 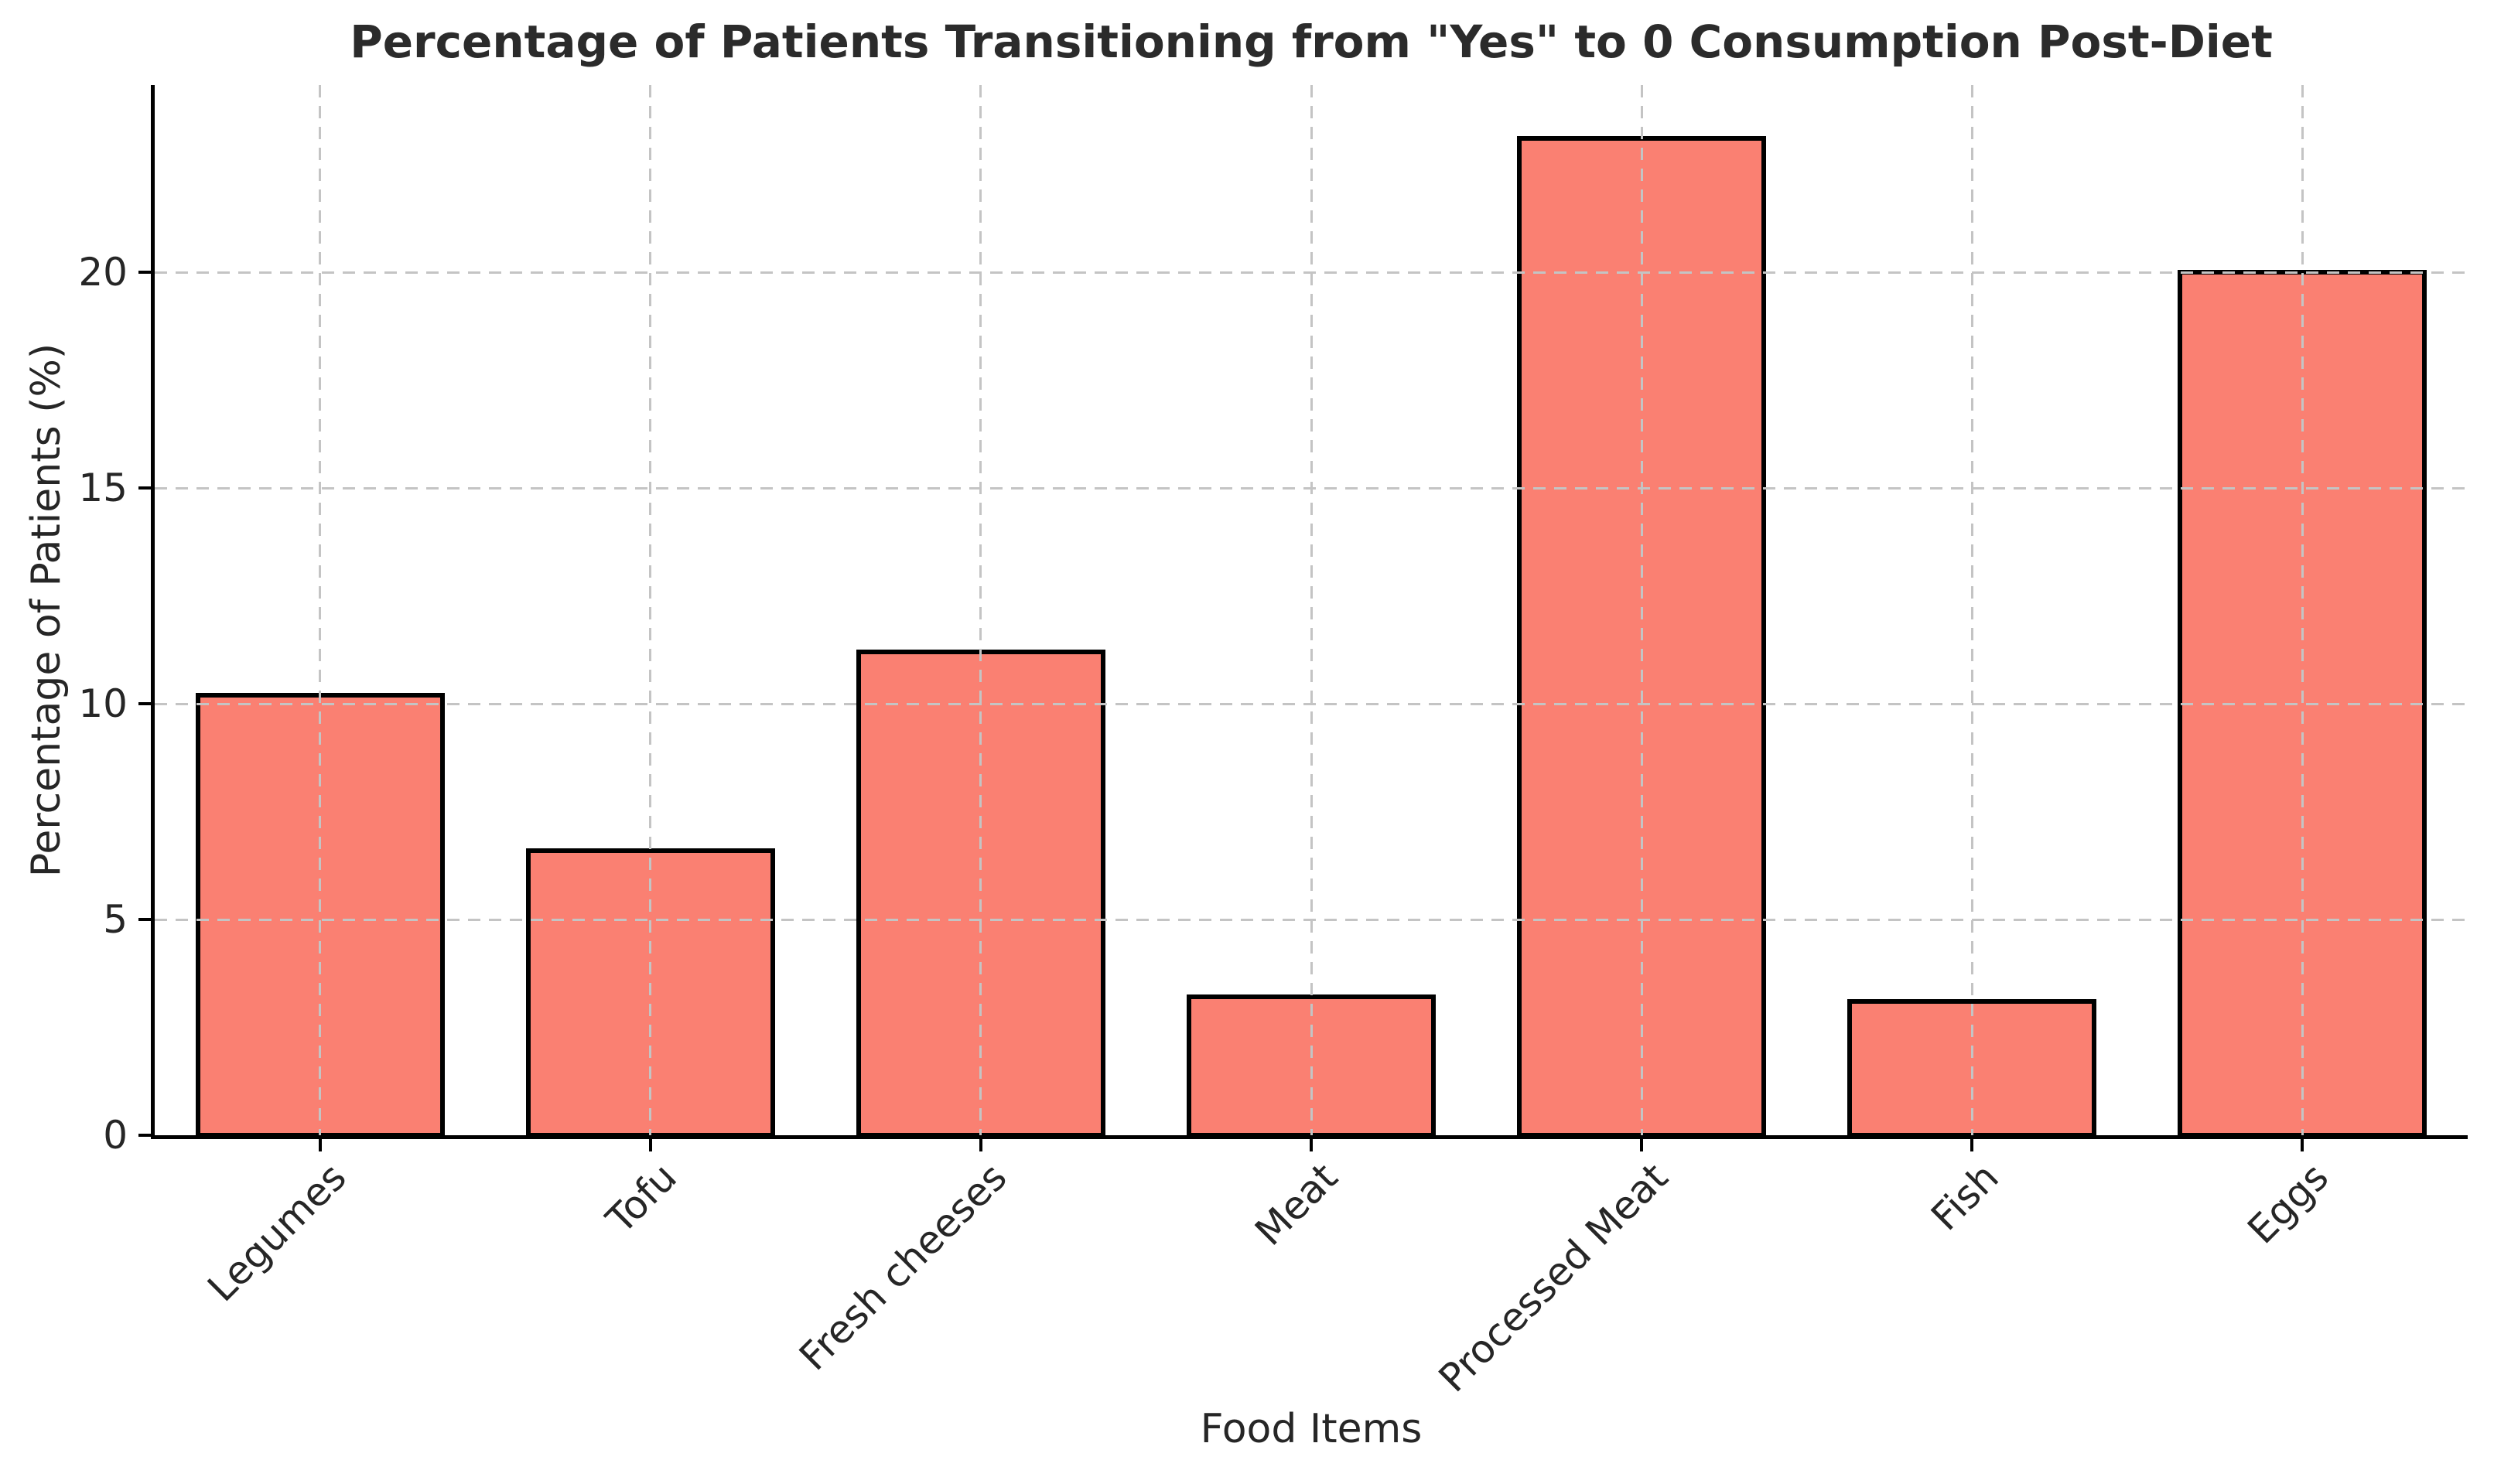 I want to click on y-axis-spine, so click(x=153, y=612).